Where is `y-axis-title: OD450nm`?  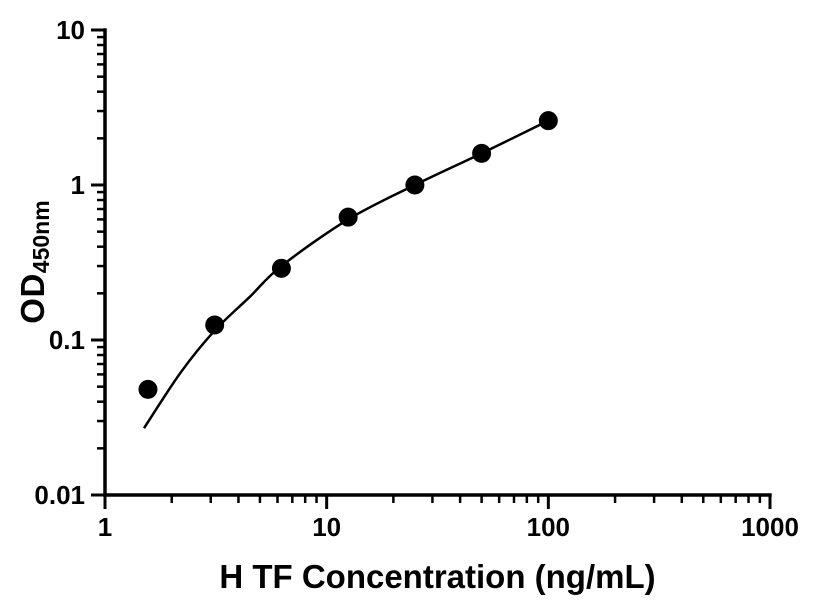 y-axis-title: OD450nm is located at coordinates (34, 262).